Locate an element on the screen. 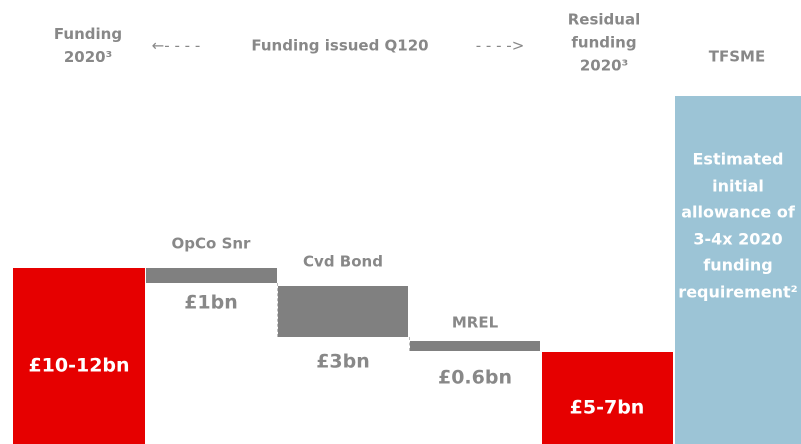  left-arrow: ←- - - - is located at coordinates (176, 45).